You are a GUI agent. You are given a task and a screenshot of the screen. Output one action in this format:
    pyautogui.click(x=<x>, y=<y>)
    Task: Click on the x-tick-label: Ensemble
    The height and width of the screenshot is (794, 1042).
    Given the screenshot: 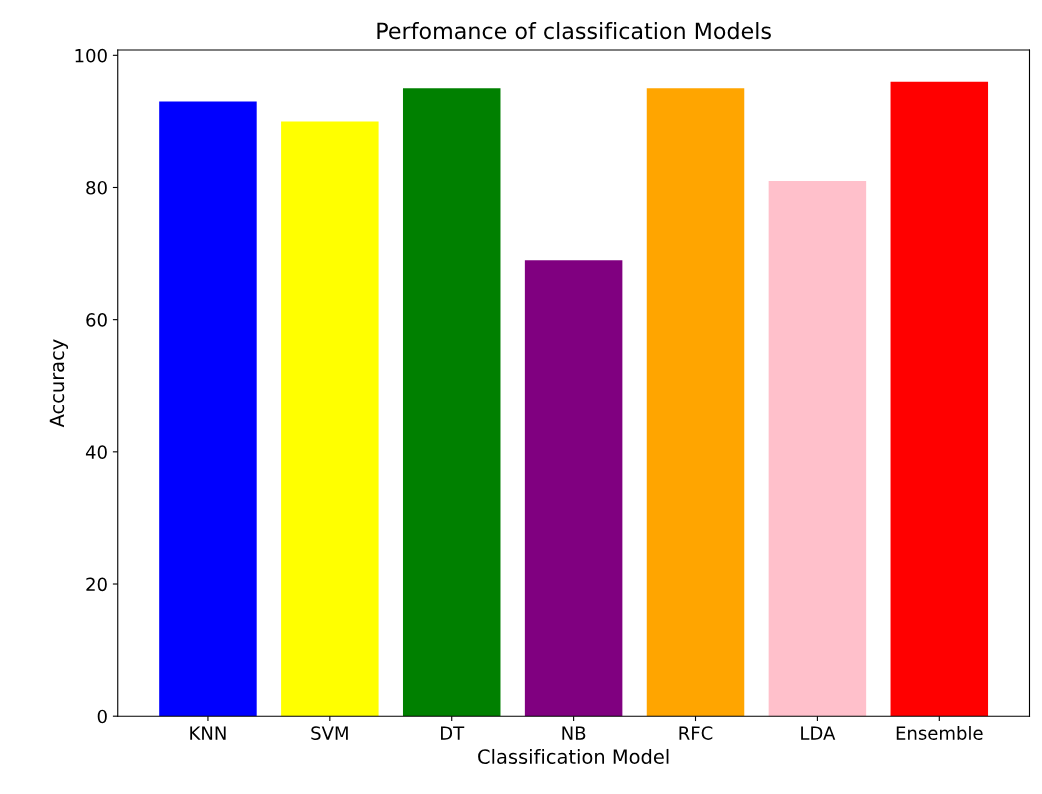 What is the action you would take?
    pyautogui.click(x=939, y=732)
    